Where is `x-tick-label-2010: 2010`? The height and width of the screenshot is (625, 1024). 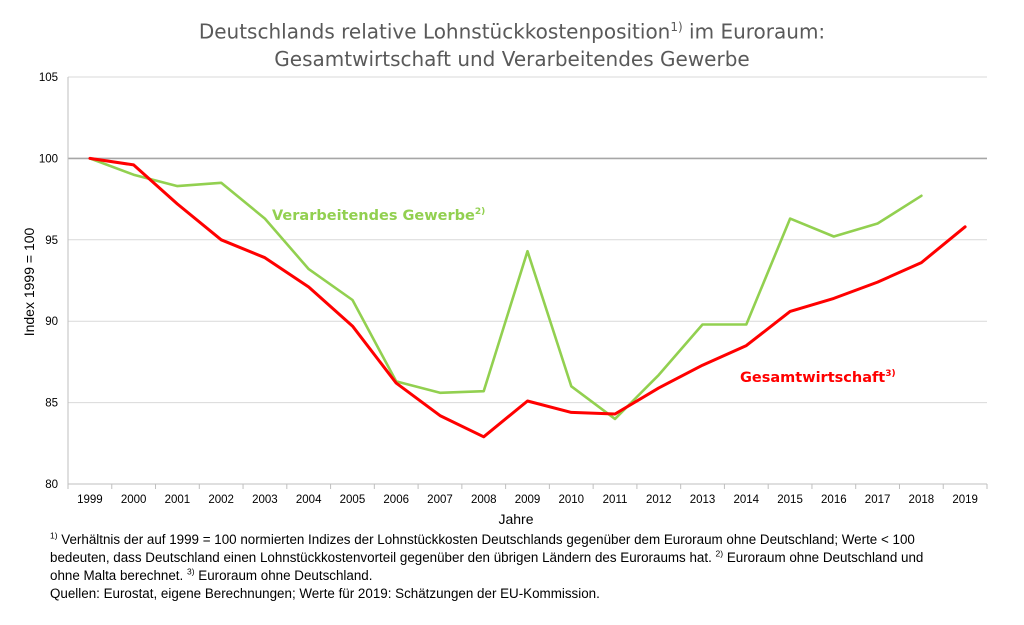
x-tick-label-2010: 2010 is located at coordinates (571, 500).